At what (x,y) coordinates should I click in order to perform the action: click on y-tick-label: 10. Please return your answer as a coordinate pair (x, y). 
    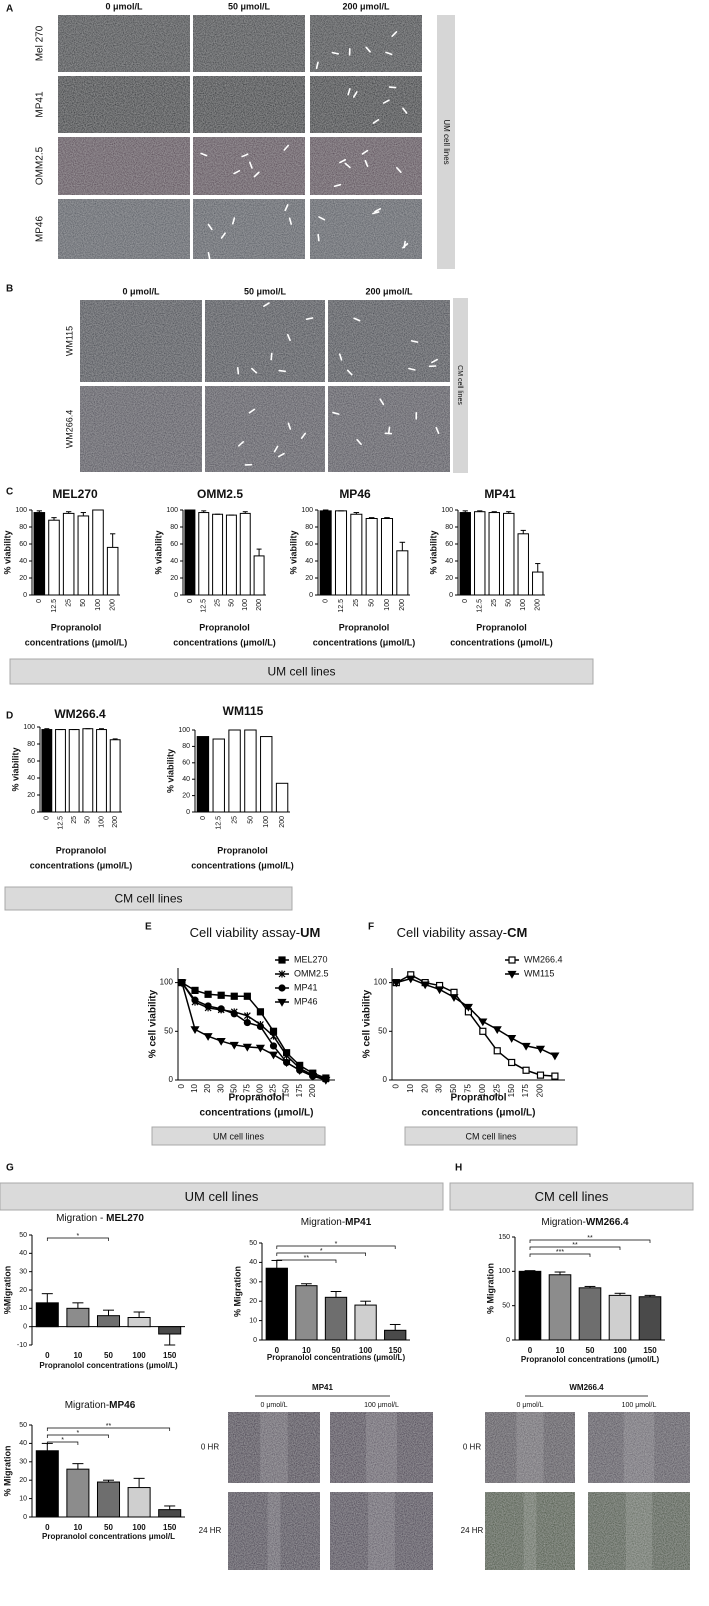
    Looking at the image, I should click on (253, 1320).